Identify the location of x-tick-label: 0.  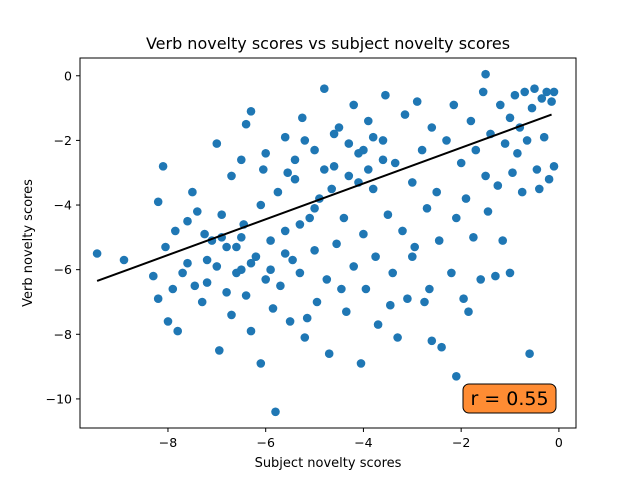
(559, 442).